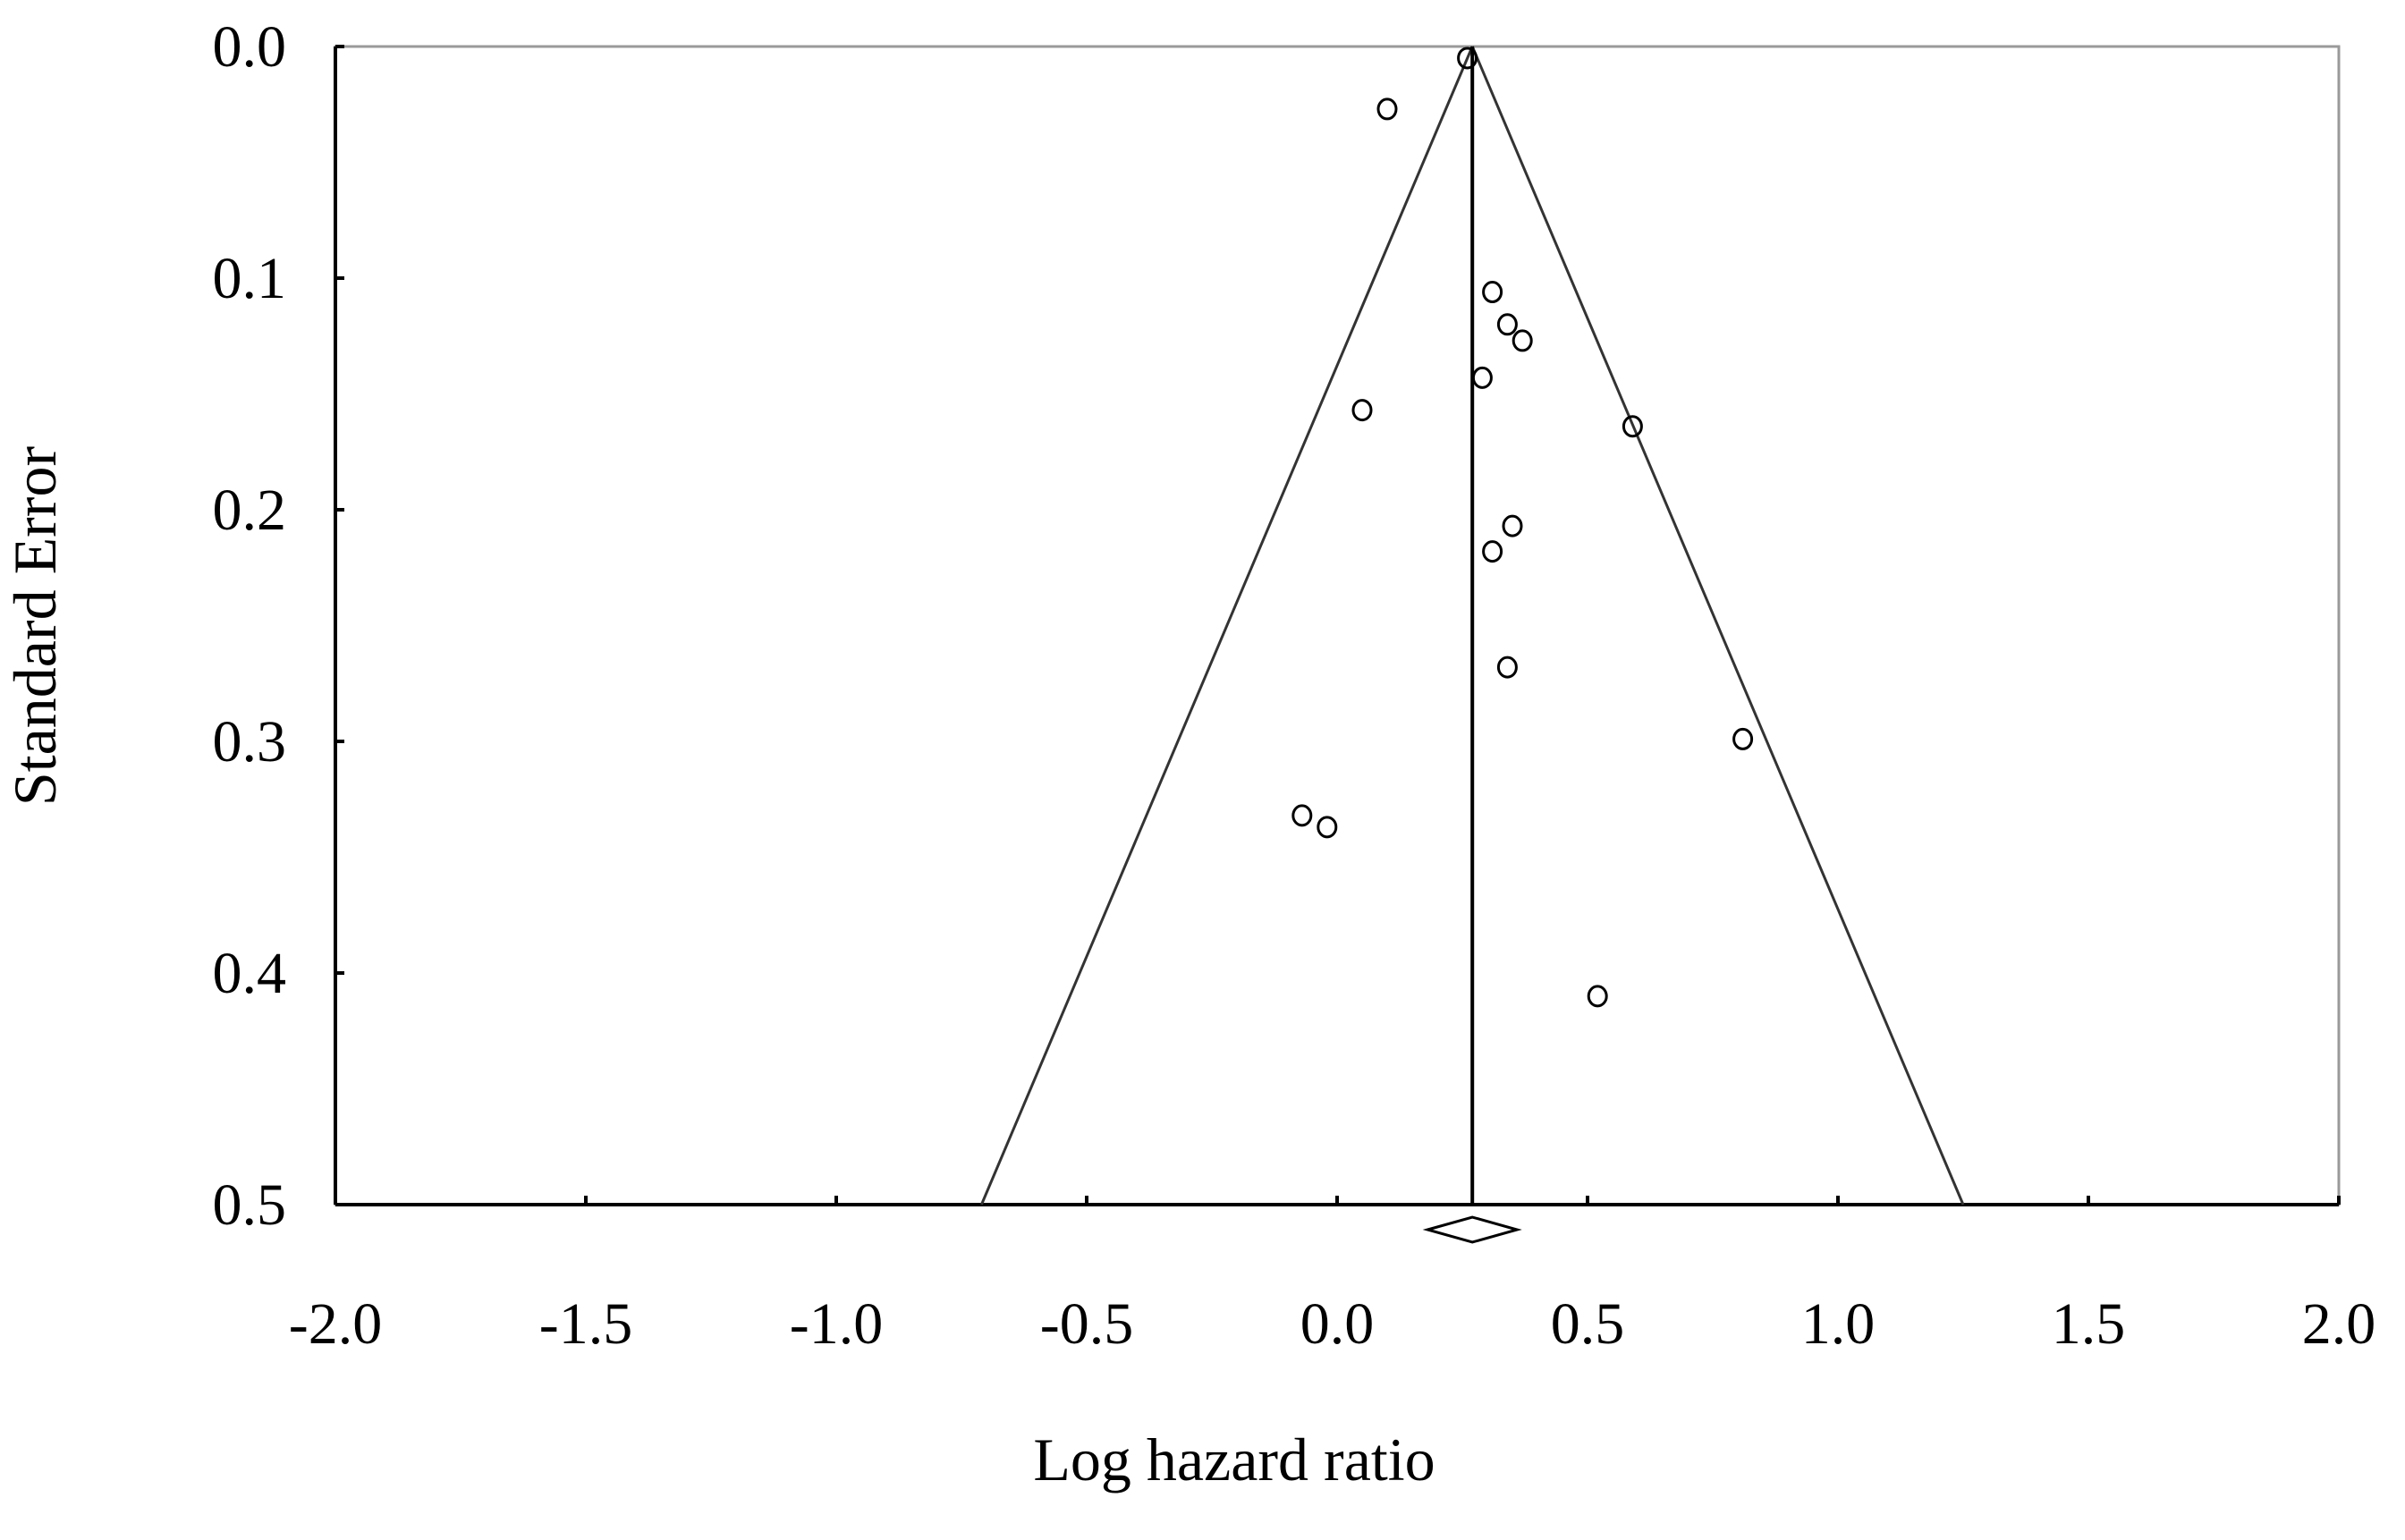 The height and width of the screenshot is (1540, 2405). I want to click on y-tick-label: 0.2, so click(250, 510).